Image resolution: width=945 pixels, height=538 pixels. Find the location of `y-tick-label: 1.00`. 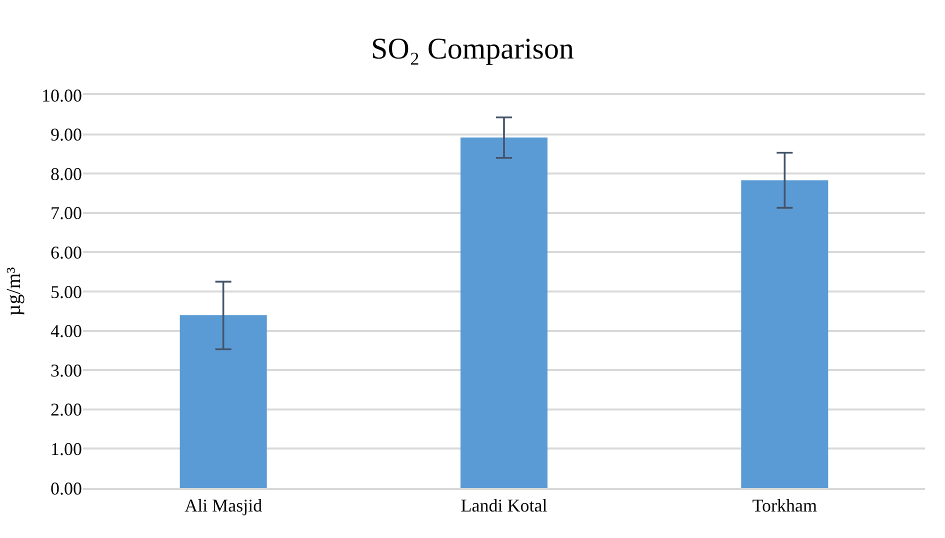

y-tick-label: 1.00 is located at coordinates (66, 449).